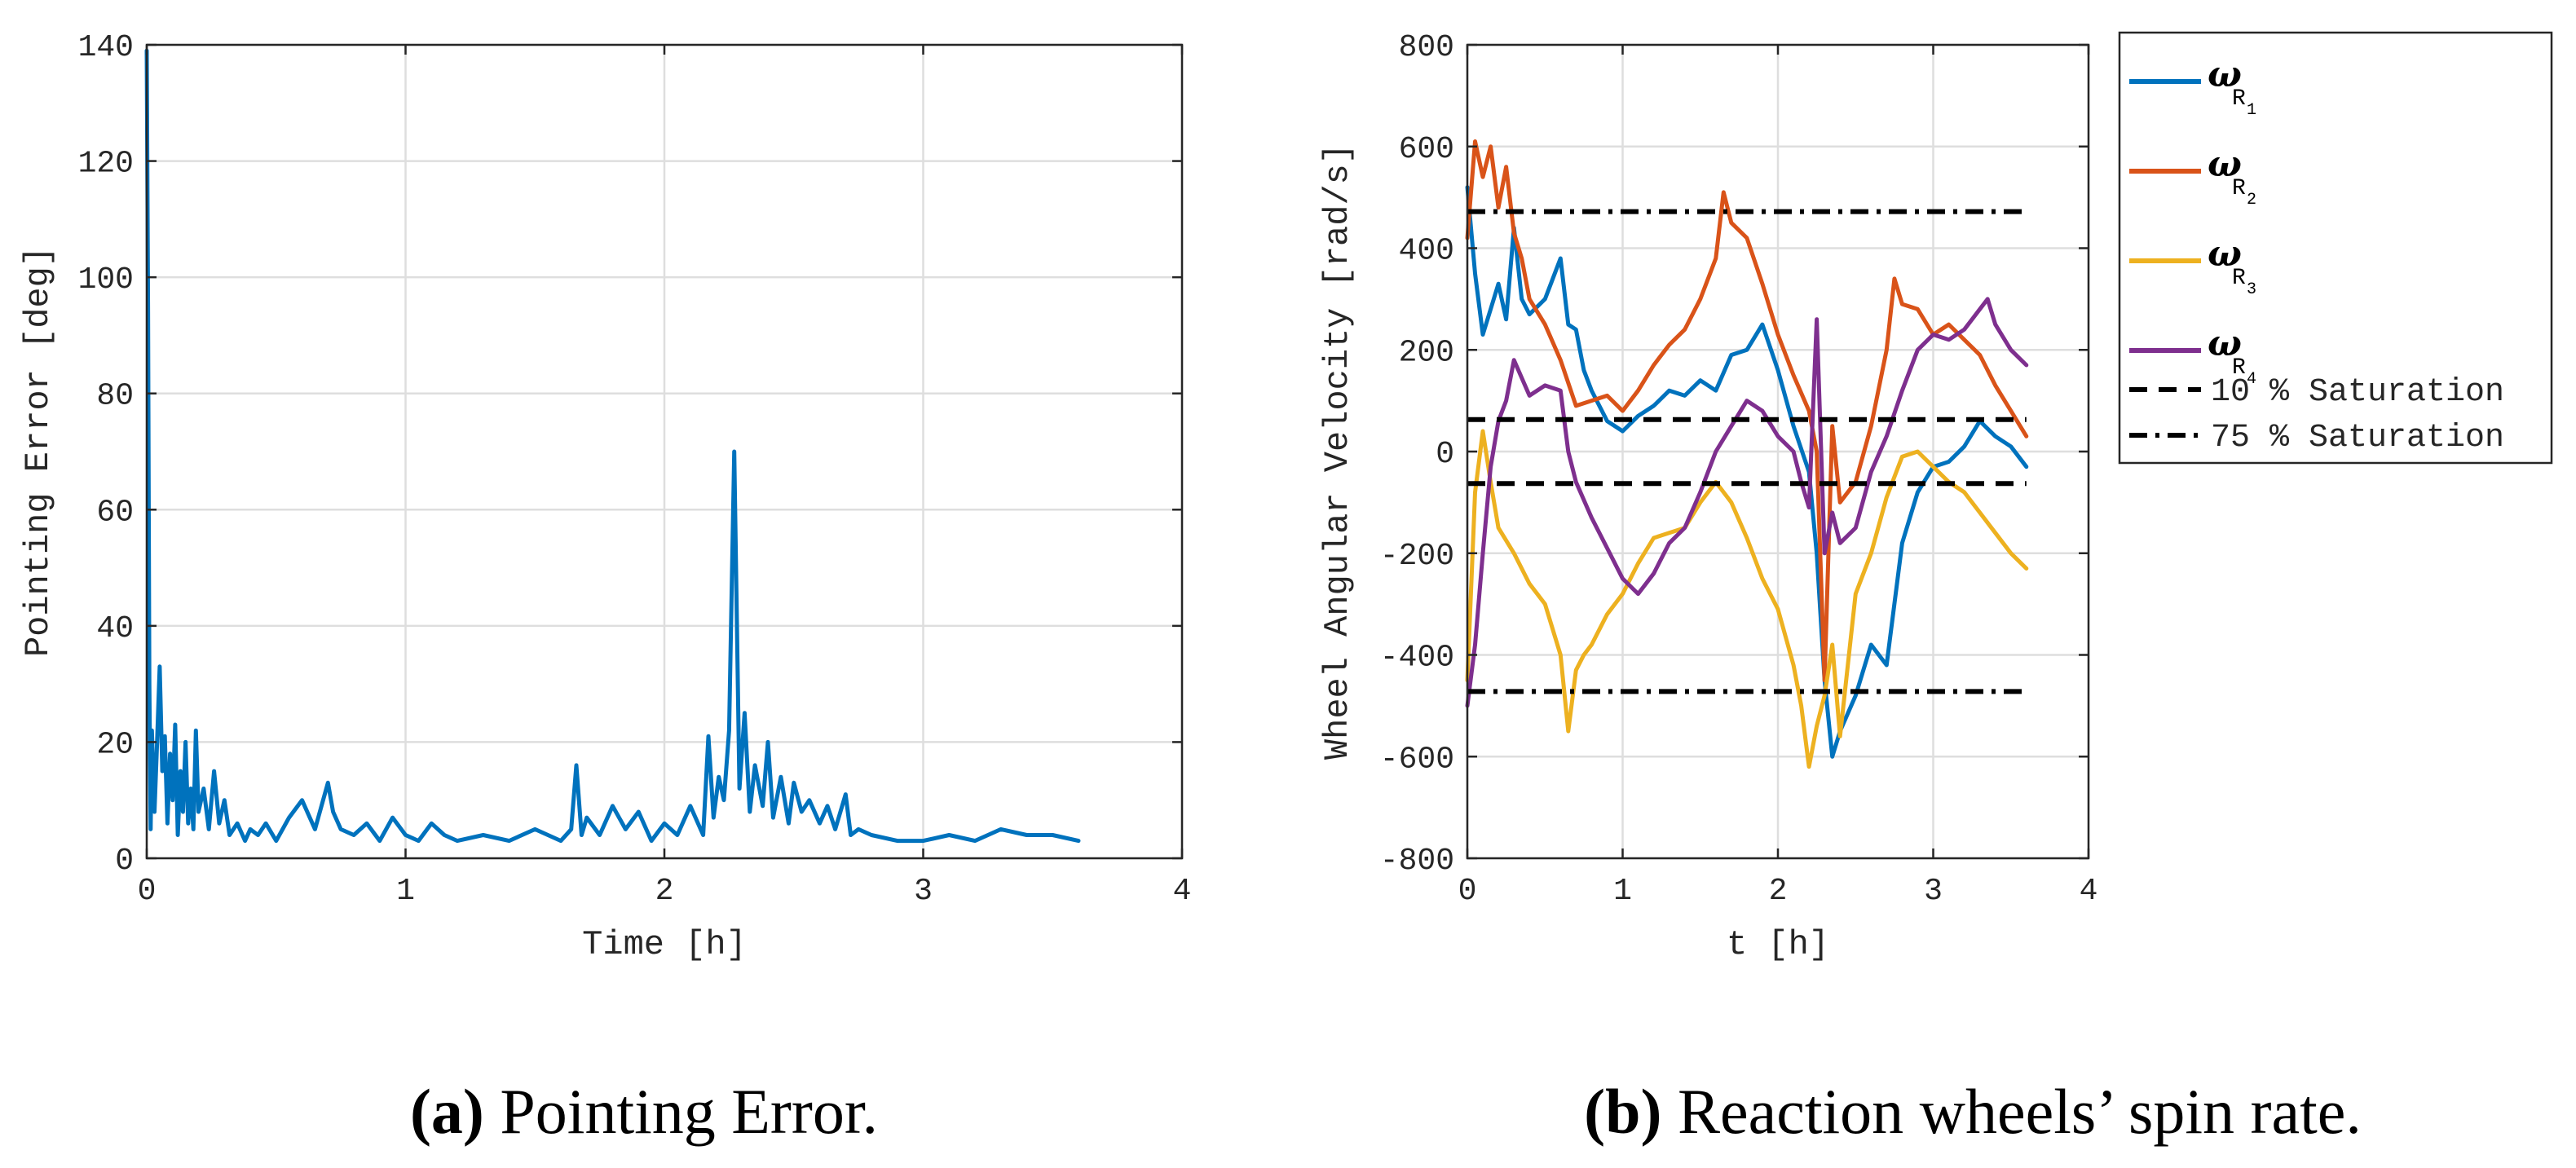 The height and width of the screenshot is (1168, 2576). Describe the element at coordinates (1426, 352) in the screenshot. I see `y-tick-label: 200` at that location.